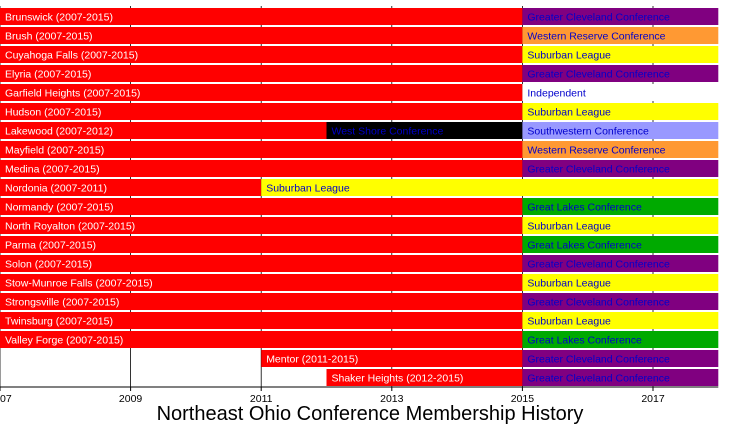  Describe the element at coordinates (53, 113) in the screenshot. I see `school-label: Hudson (2007-2015)` at that location.